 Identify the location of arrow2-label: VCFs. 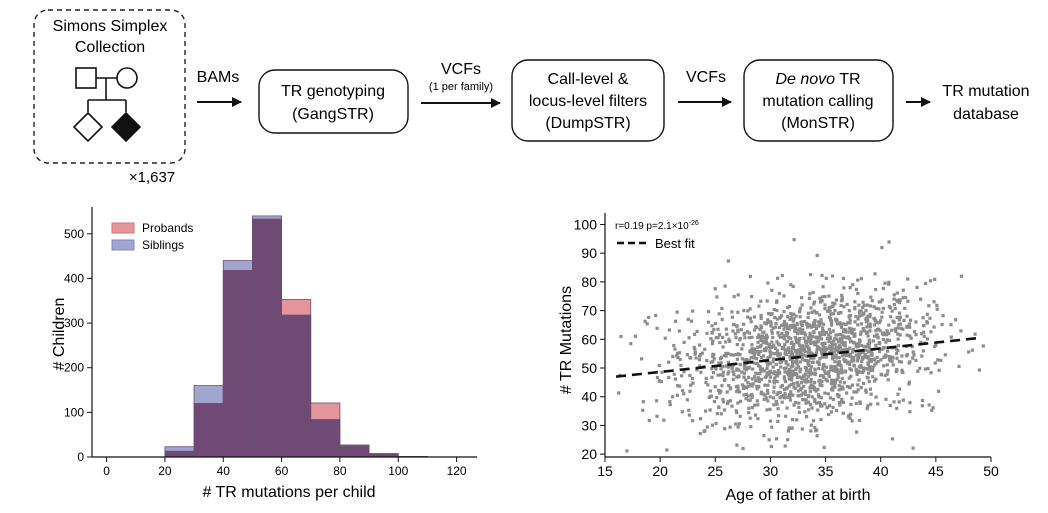
(461, 69).